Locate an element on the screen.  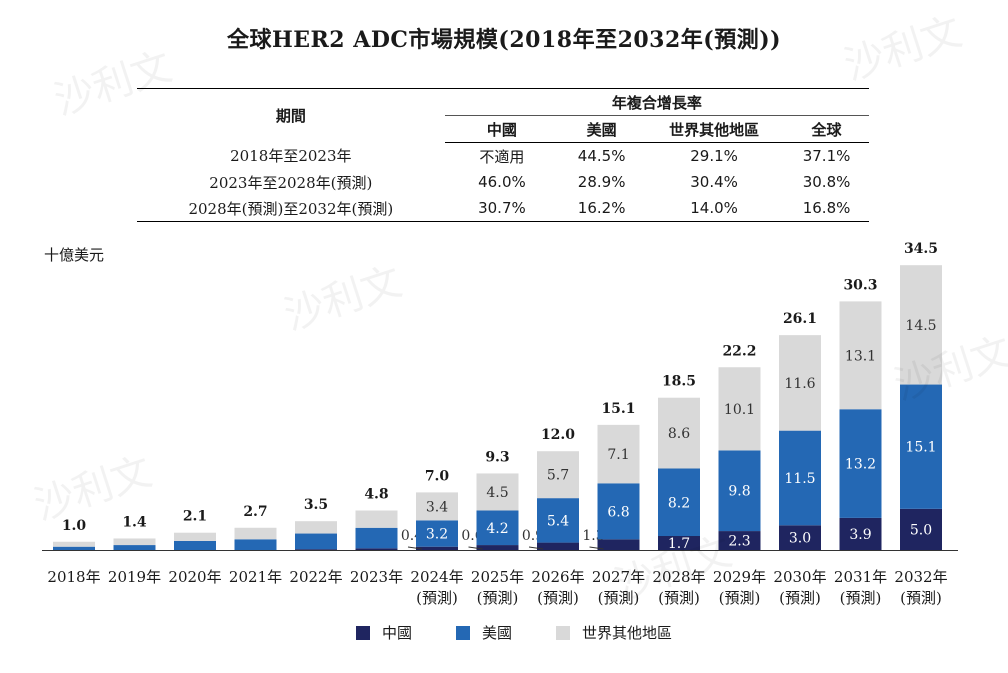
value-cell: 37.1% is located at coordinates (826, 156).